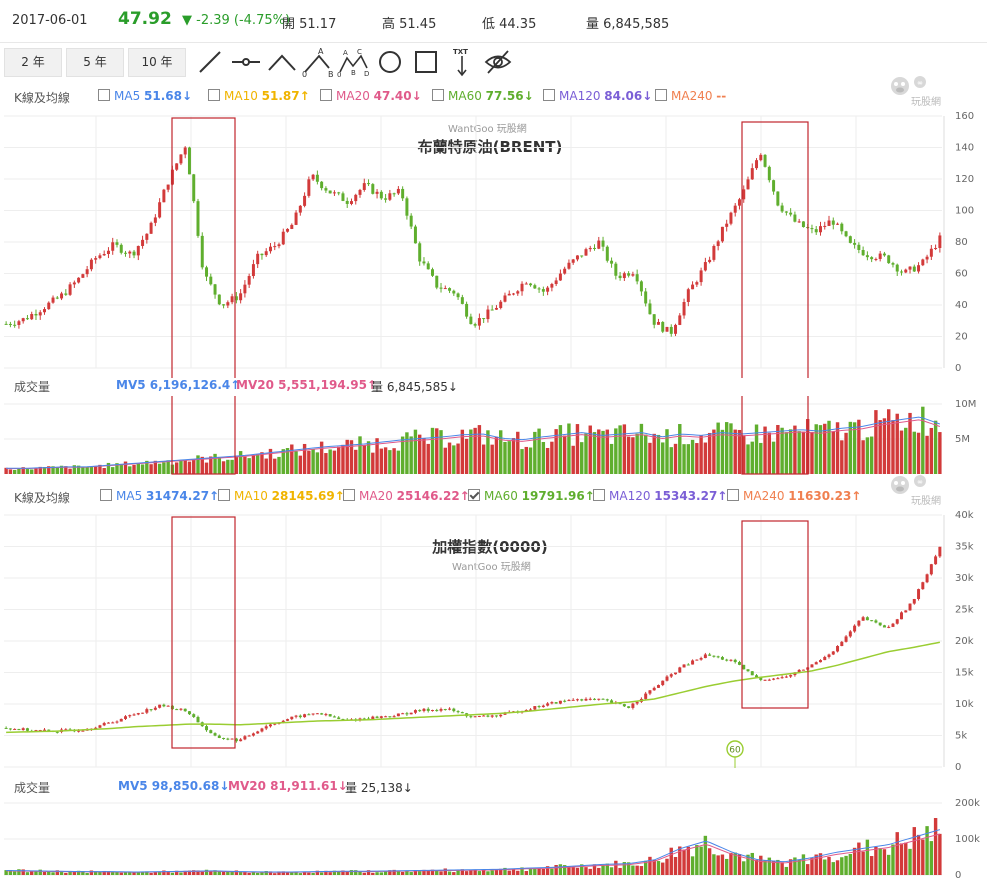  What do you see at coordinates (794, 496) in the screenshot?
I see `ma240-toggle-2: MA240 11630.23↑` at bounding box center [794, 496].